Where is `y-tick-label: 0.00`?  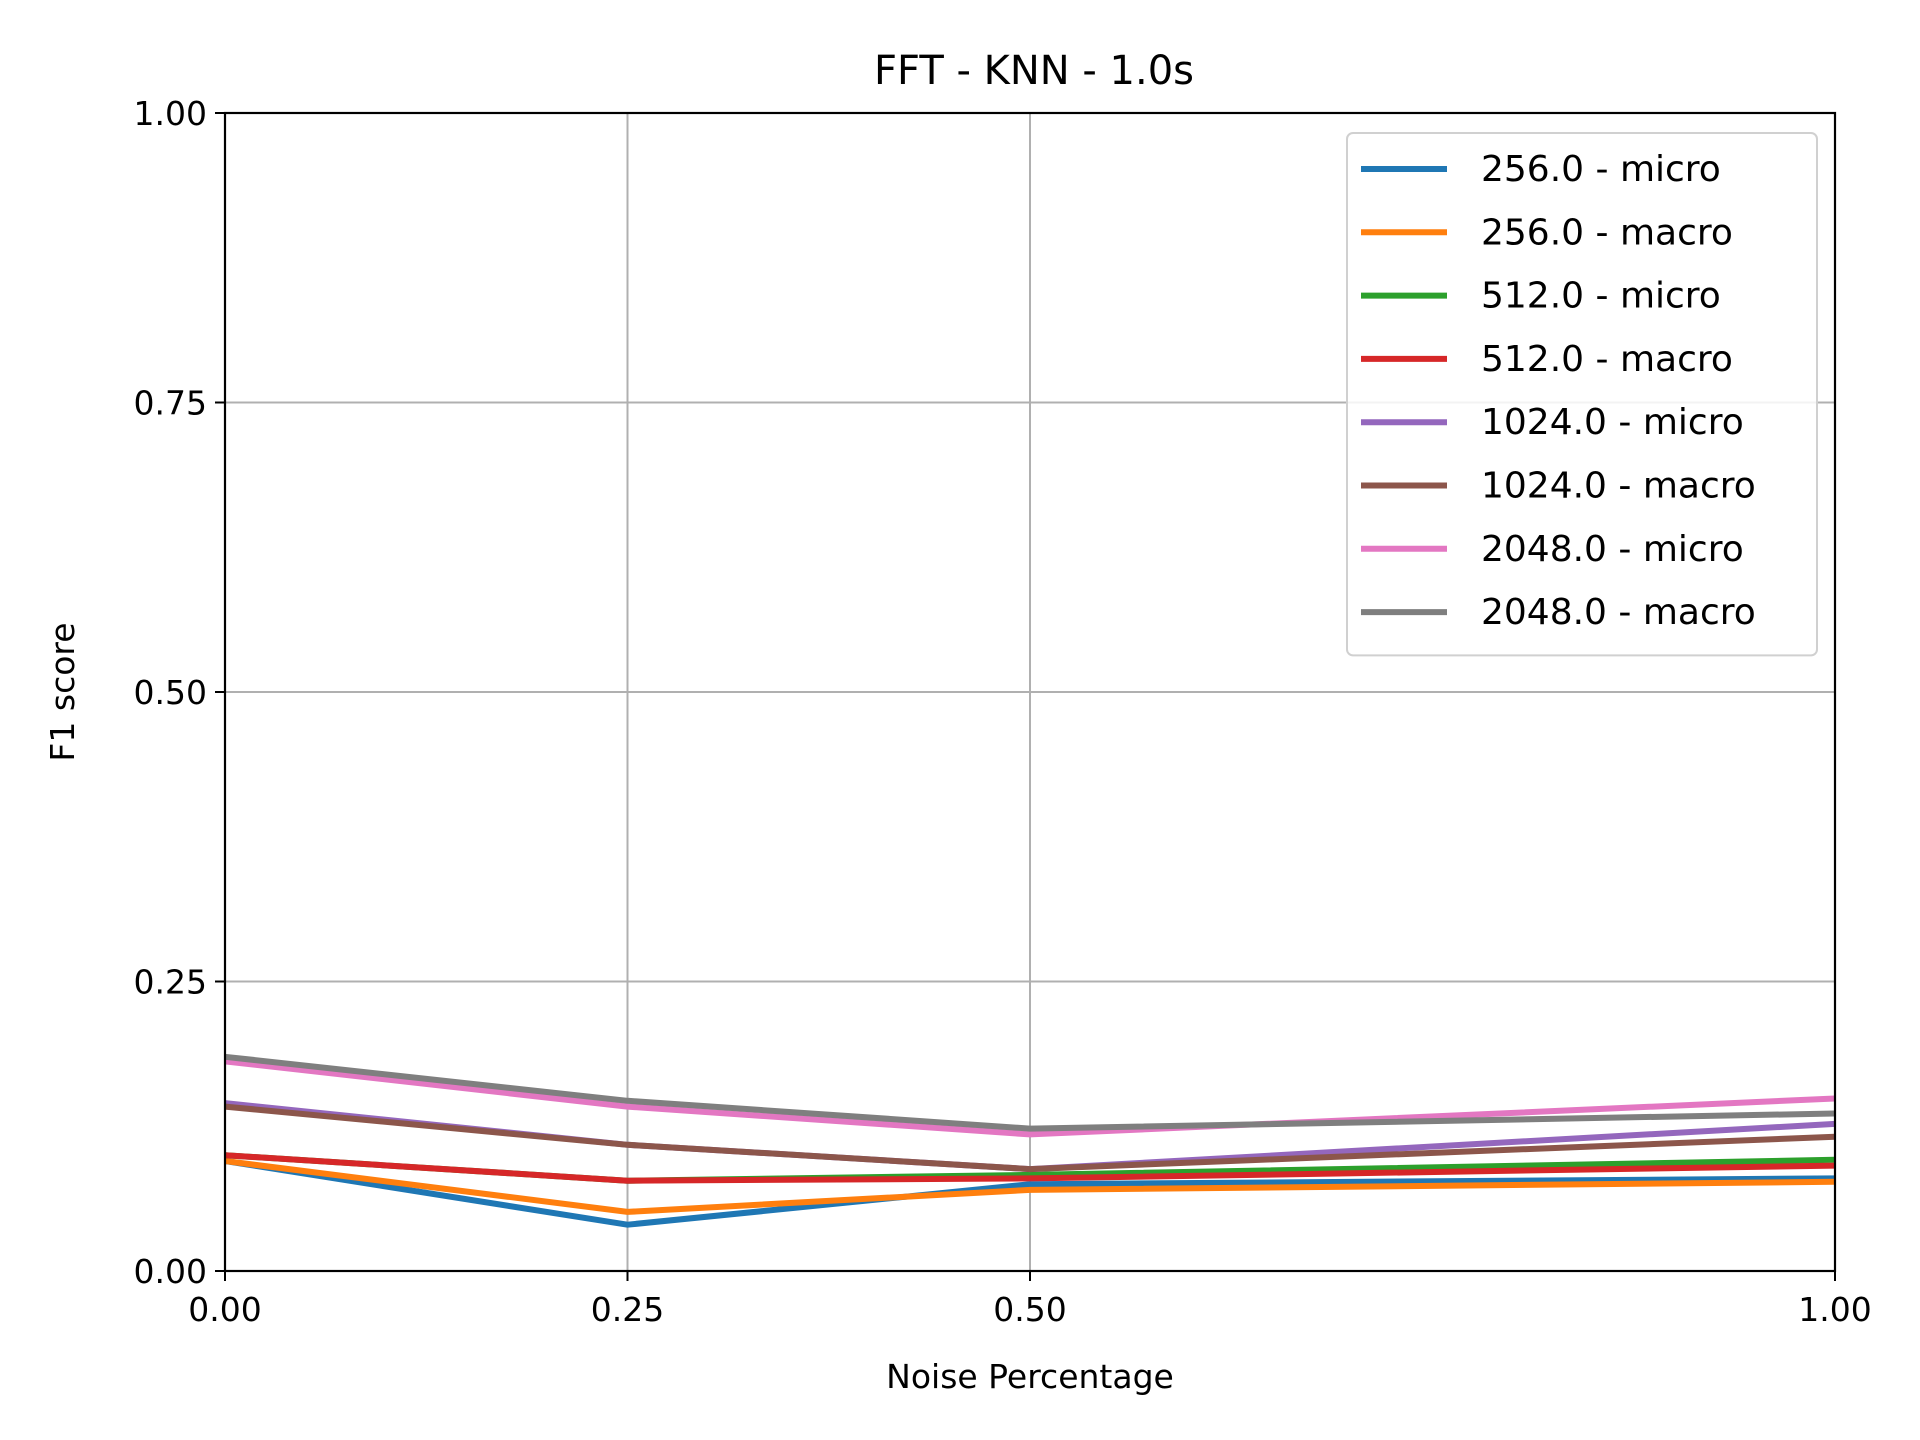 y-tick-label: 0.00 is located at coordinates (170, 1271).